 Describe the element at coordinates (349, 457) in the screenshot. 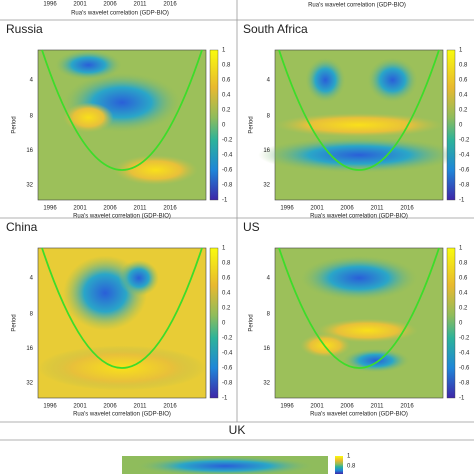

I see `uk-cb-tick: 1` at that location.